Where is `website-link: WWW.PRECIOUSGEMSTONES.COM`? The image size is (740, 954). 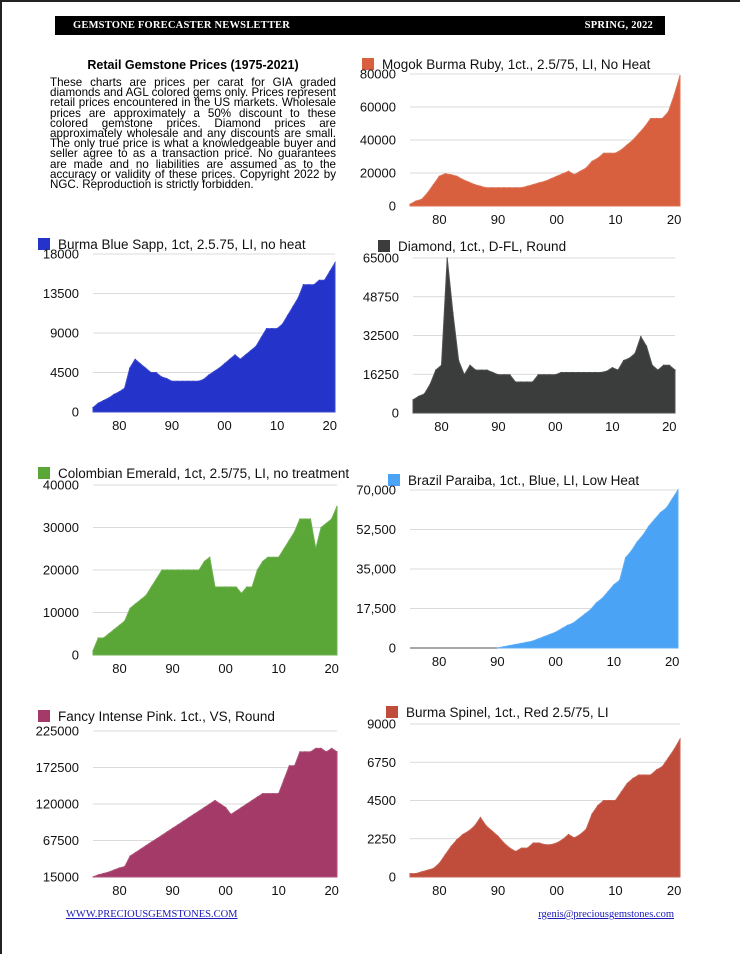 website-link: WWW.PRECIOUSGEMSTONES.COM is located at coordinates (152, 914).